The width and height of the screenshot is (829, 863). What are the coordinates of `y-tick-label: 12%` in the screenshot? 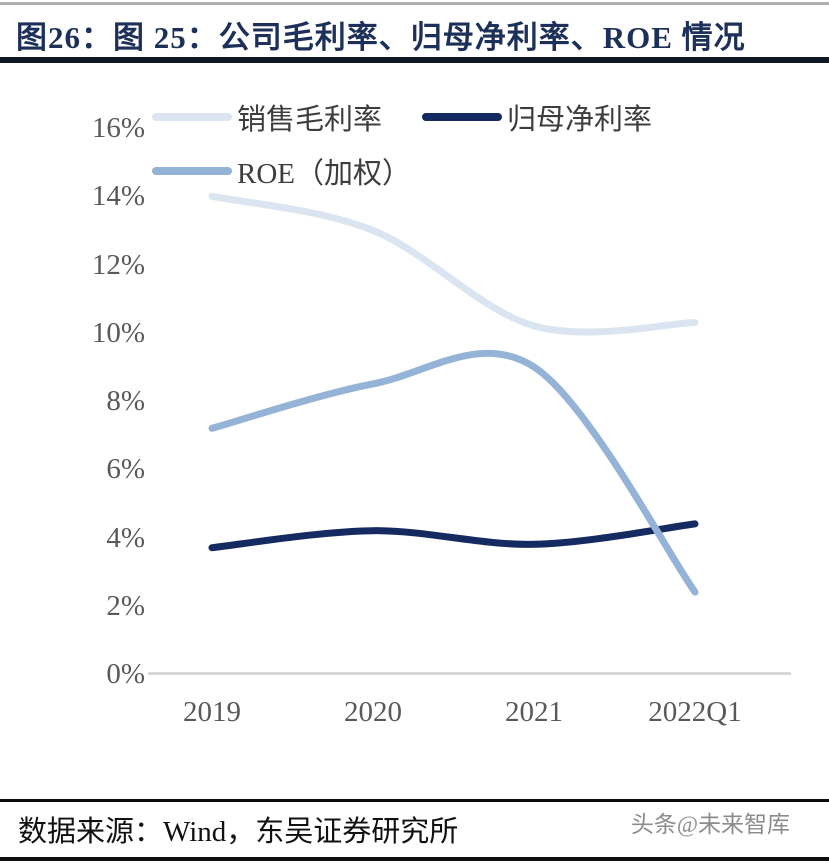 It's located at (118, 264).